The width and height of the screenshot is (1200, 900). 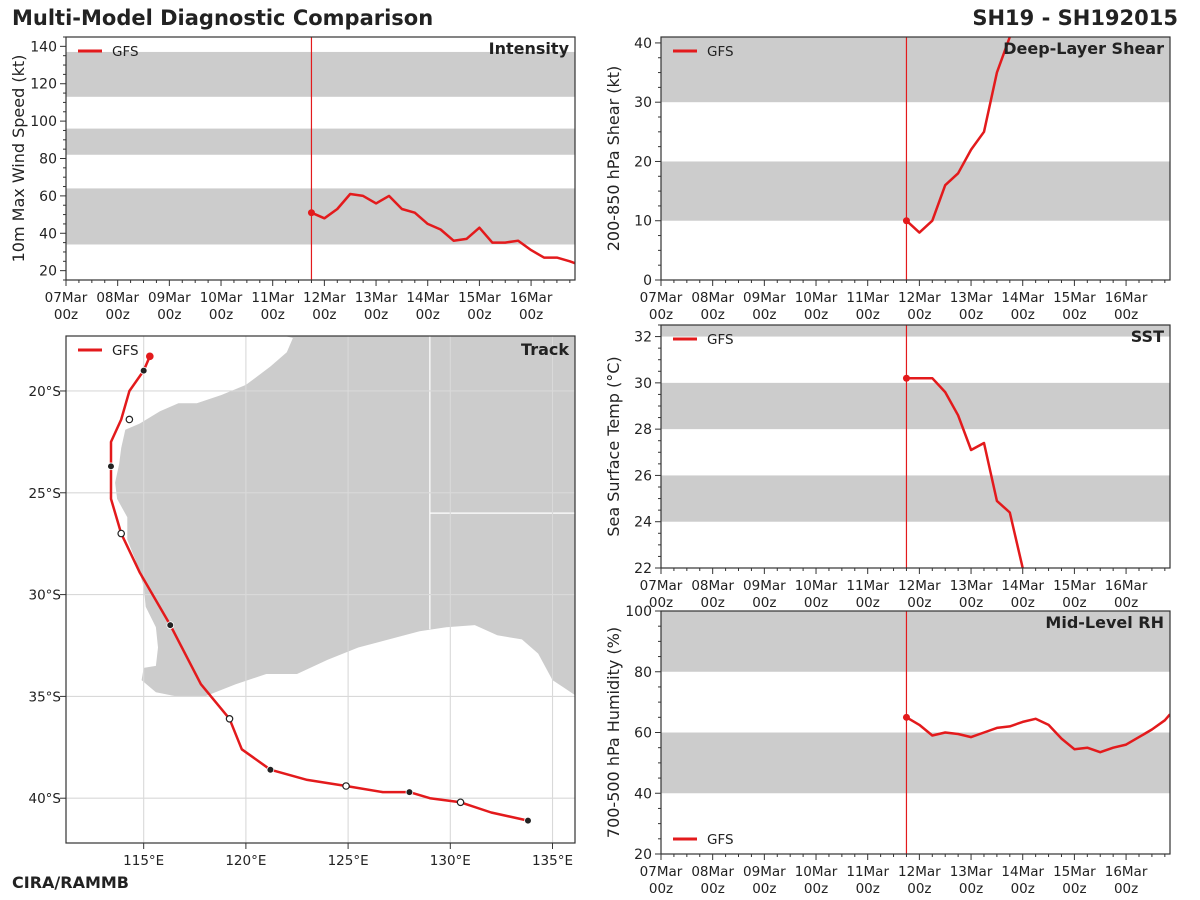 I want to click on rh-legend-label: GFS, so click(x=720, y=840).